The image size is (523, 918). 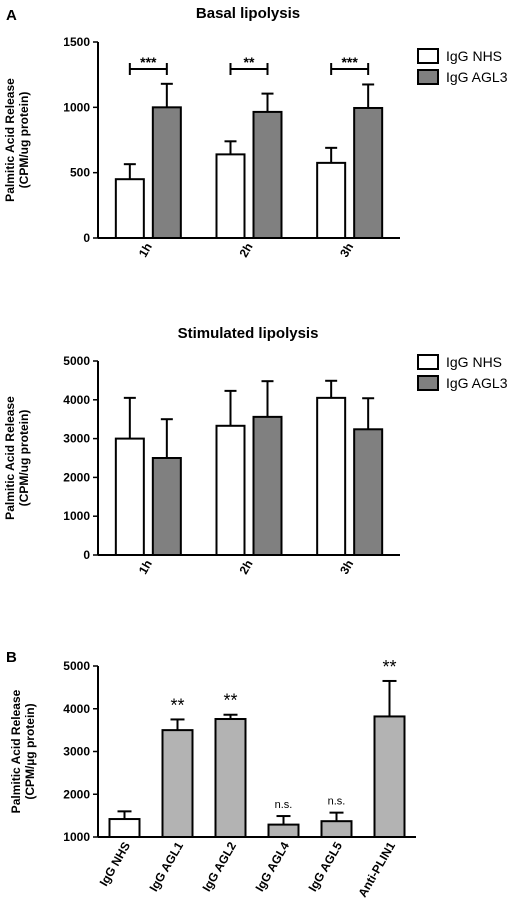 I want to click on x-tick-label: IgG AGL1, so click(x=167, y=866).